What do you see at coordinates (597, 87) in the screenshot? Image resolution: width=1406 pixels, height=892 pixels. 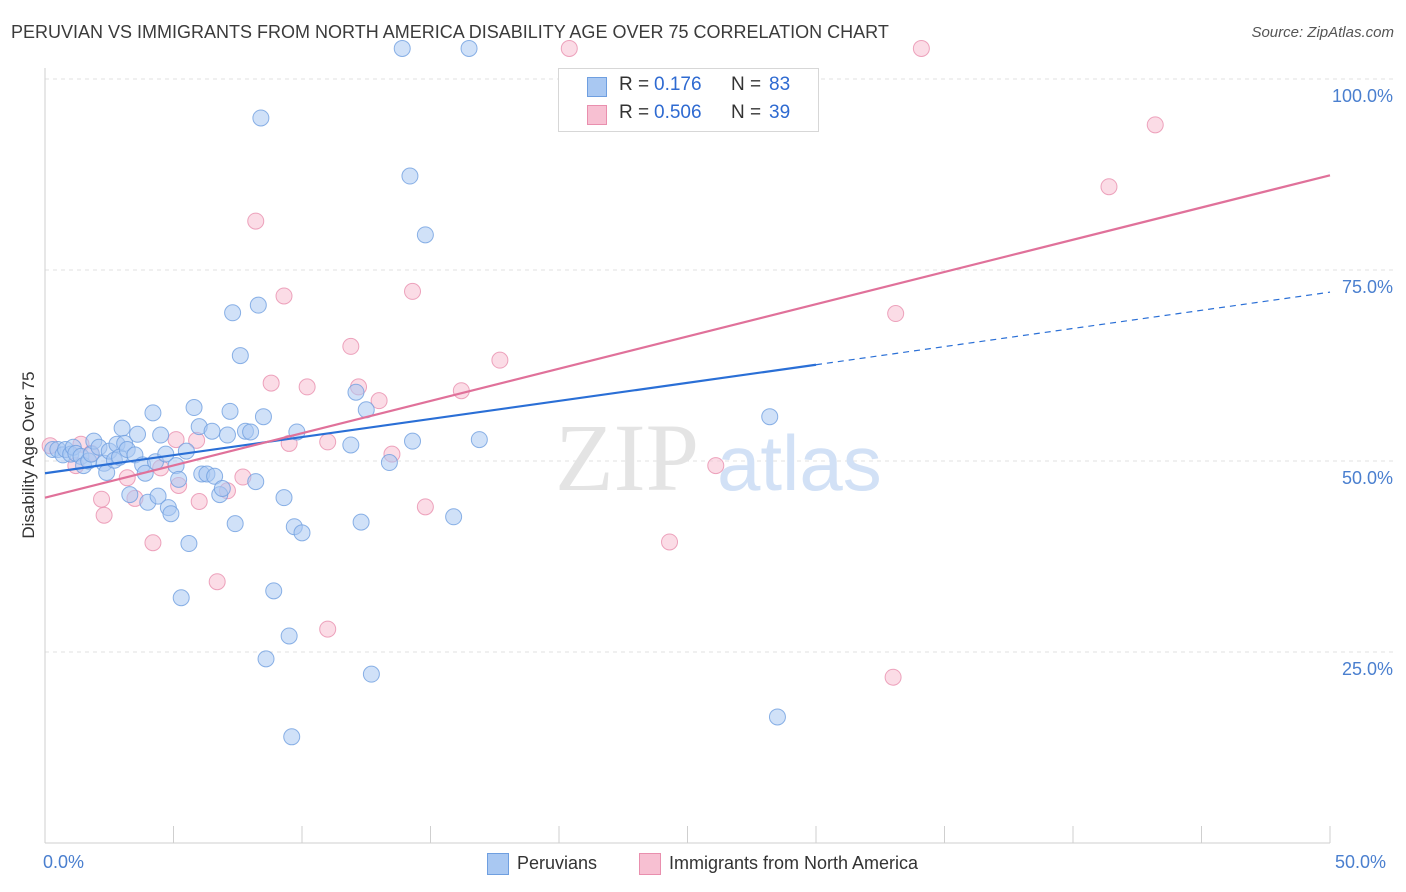 I see `peruvians-swatch` at bounding box center [597, 87].